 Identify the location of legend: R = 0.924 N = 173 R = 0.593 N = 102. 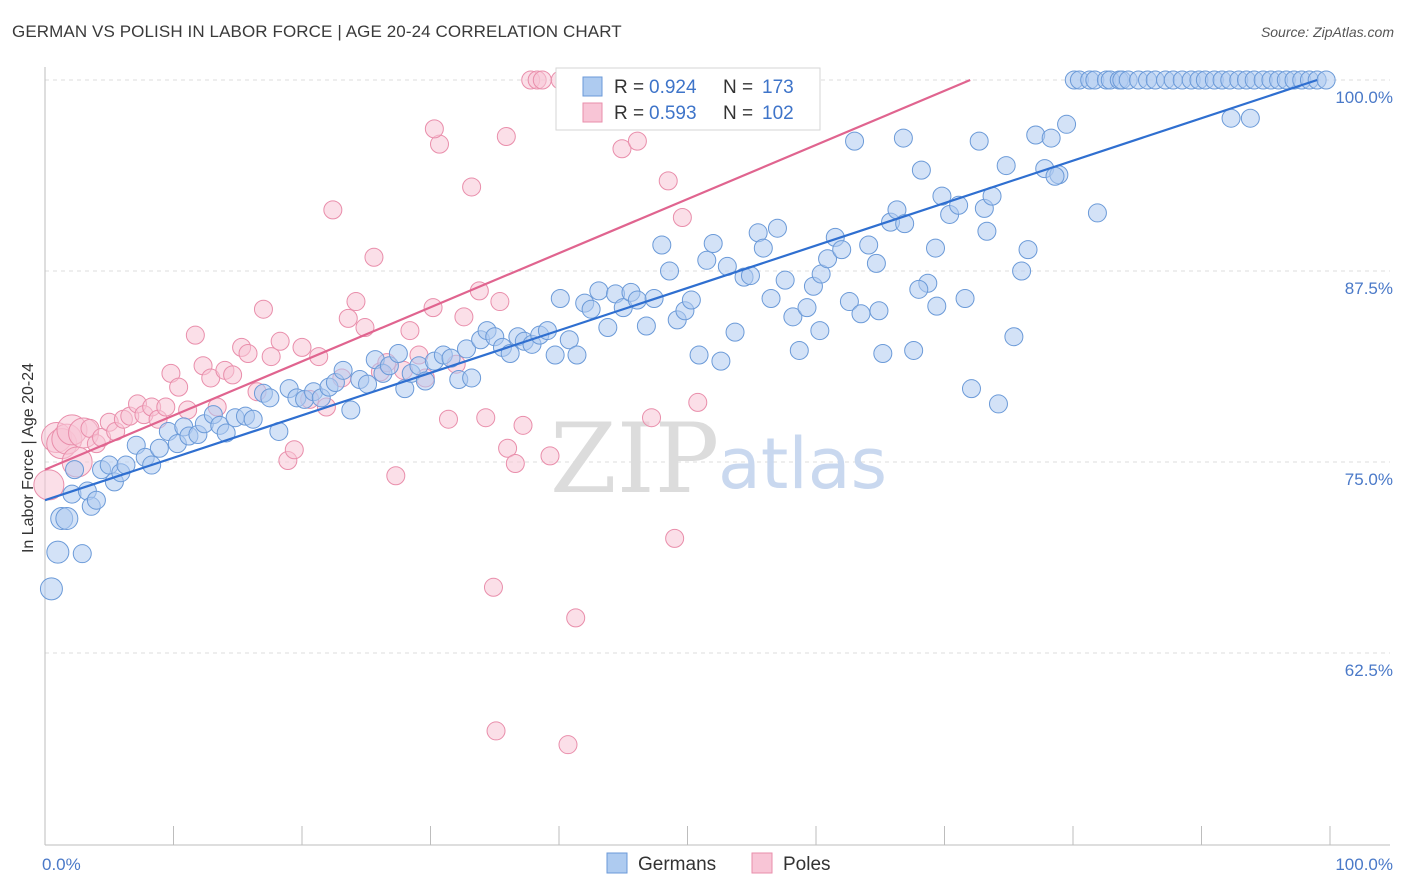
(688, 99).